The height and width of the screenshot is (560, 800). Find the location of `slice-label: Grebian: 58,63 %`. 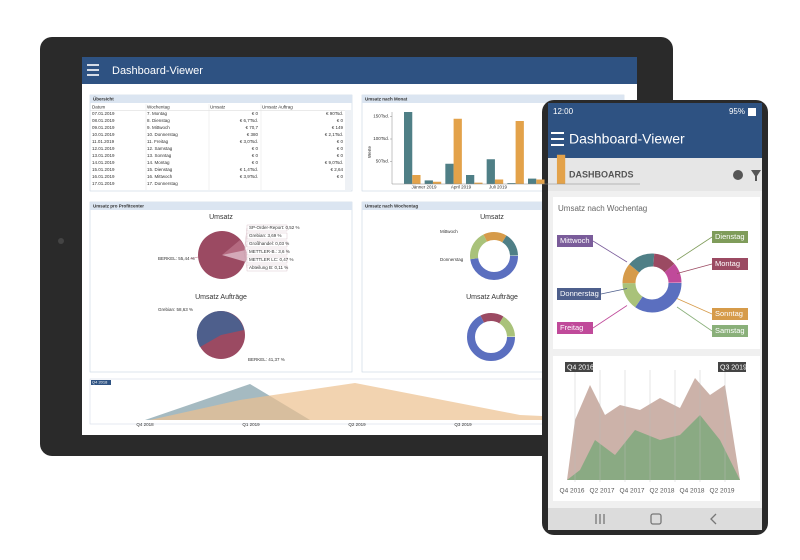

slice-label: Grebian: 58,63 % is located at coordinates (175, 309).